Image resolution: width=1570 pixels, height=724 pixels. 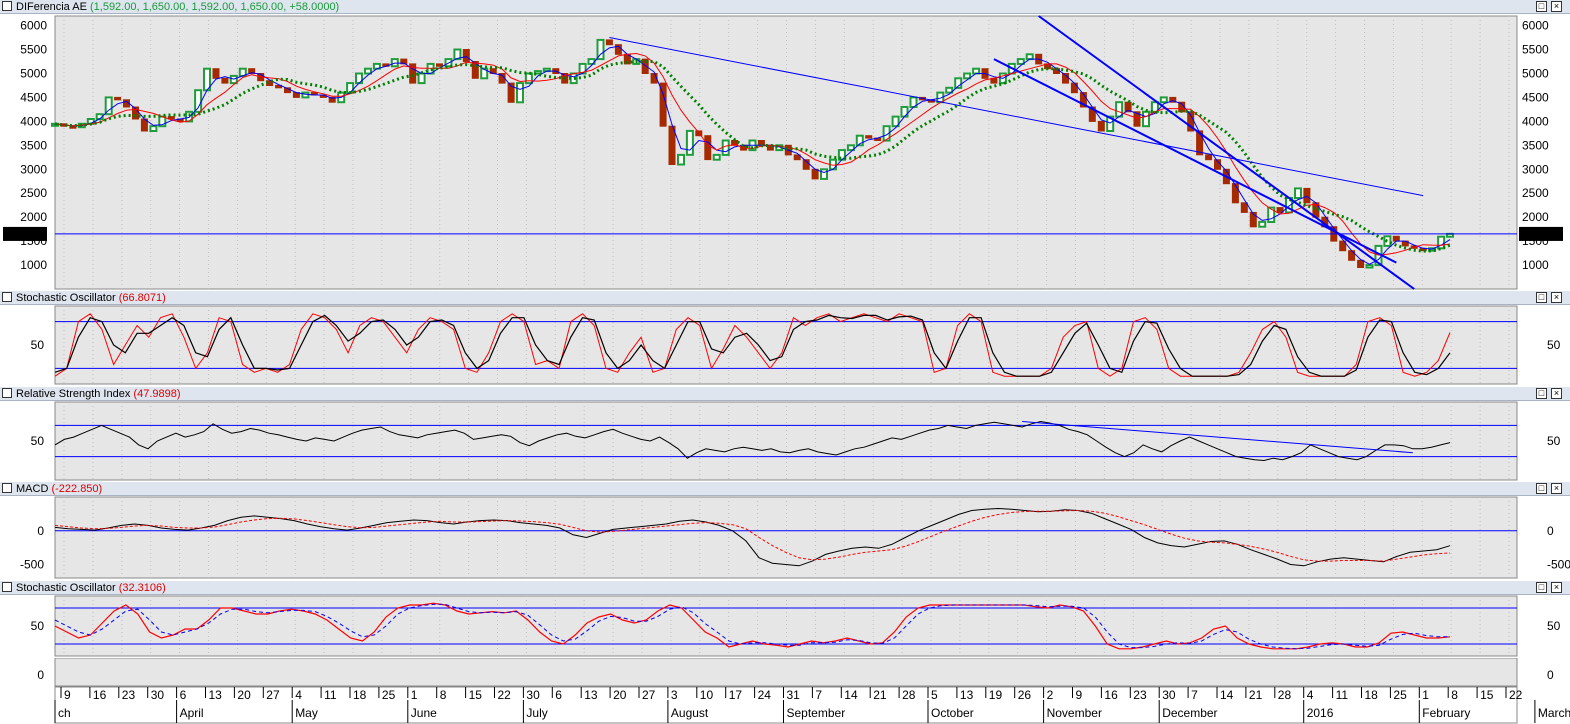 I want to click on date-month-label: February, so click(x=1446, y=713).